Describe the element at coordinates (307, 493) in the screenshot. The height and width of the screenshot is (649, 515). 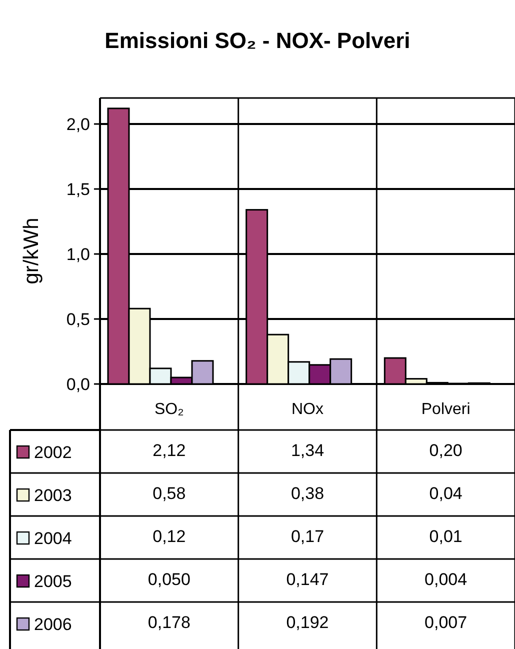
I see `data-label: 0,38` at that location.